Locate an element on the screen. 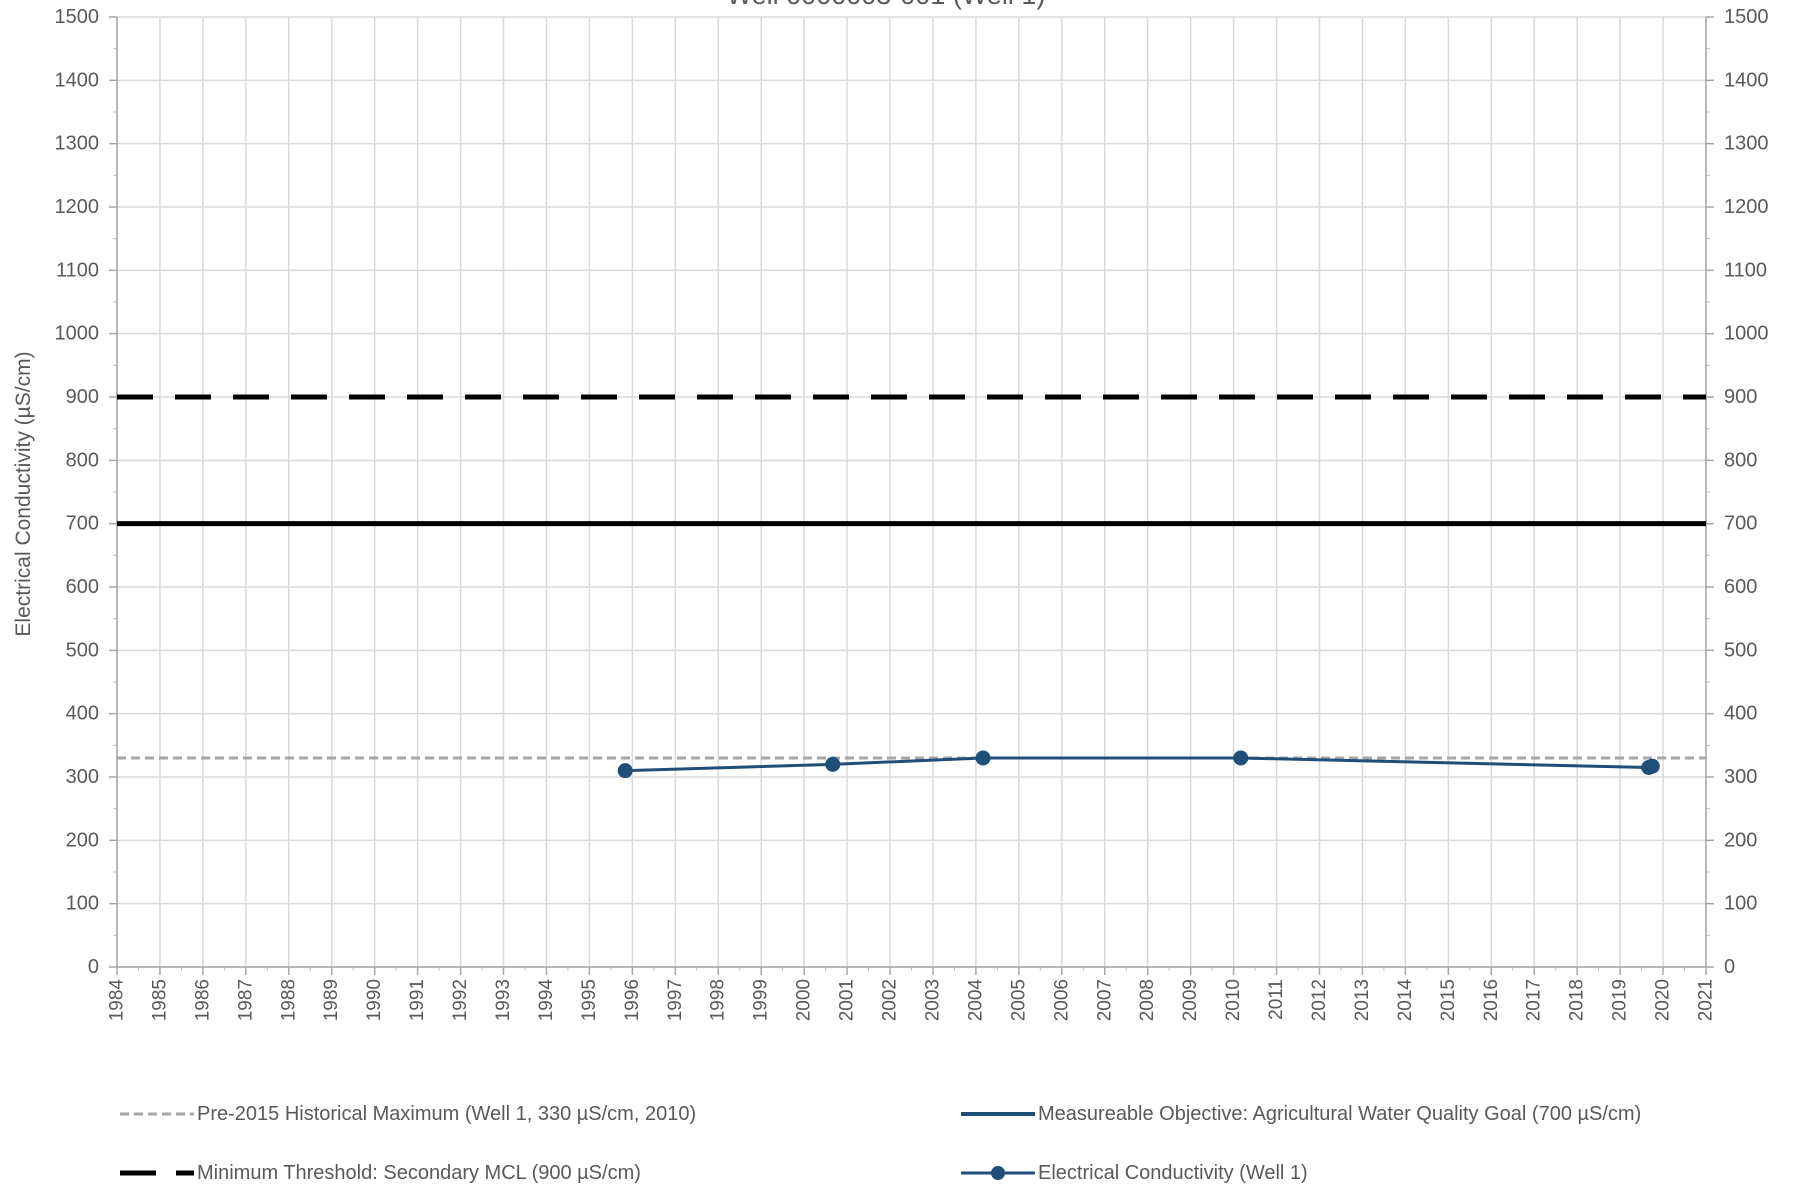  y-right-tick-label: 700 is located at coordinates (1740, 524).